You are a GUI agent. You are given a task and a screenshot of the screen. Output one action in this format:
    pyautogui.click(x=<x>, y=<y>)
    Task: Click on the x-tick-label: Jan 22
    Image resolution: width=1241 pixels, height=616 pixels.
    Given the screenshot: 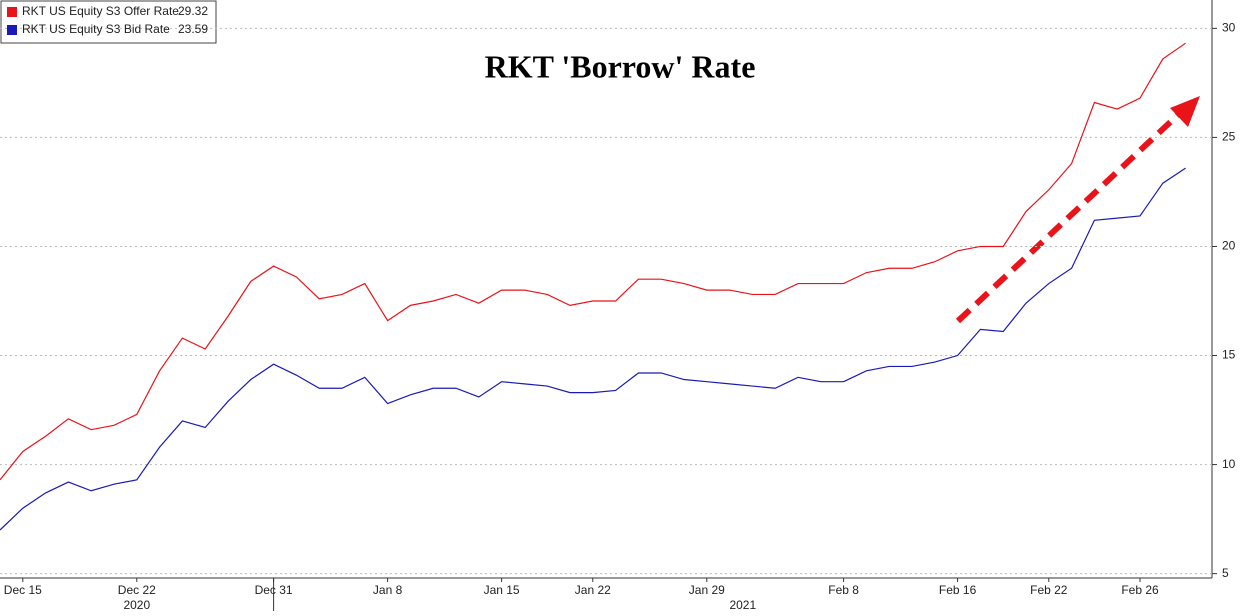 What is the action you would take?
    pyautogui.click(x=593, y=590)
    